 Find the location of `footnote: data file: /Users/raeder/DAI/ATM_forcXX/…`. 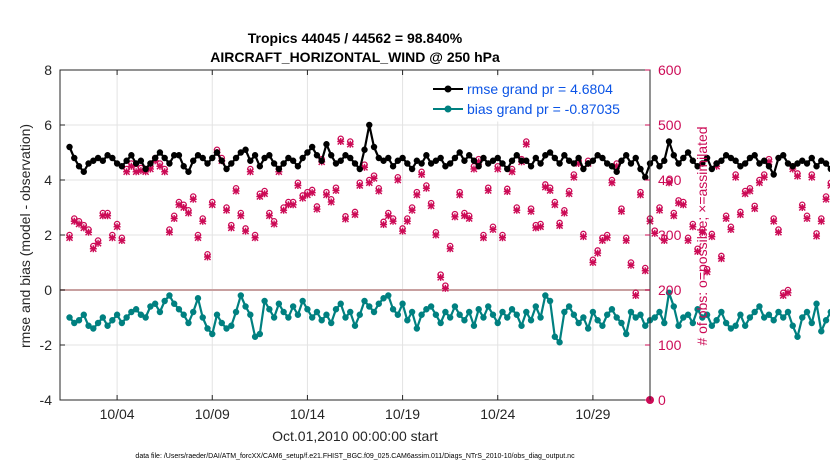

footnote: data file: /Users/raeder/DAI/ATM_forcXX/… is located at coordinates (355, 456).